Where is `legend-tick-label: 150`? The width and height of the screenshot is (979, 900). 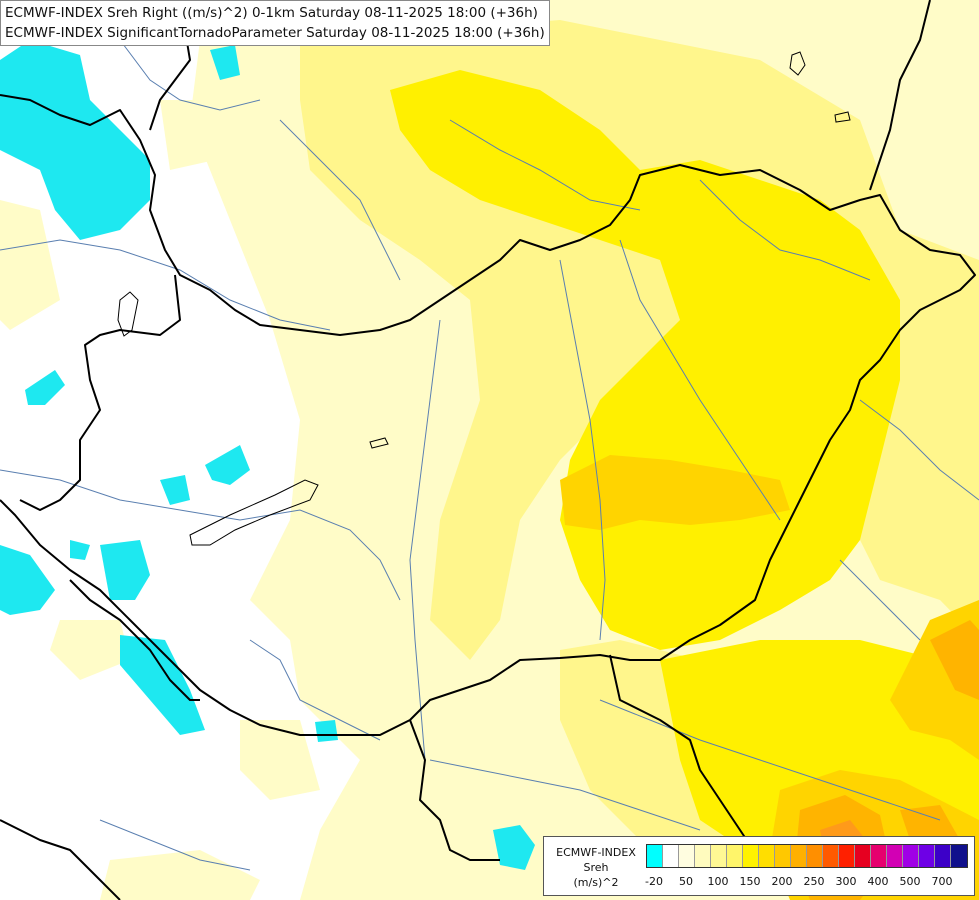 legend-tick-label: 150 is located at coordinates (750, 881).